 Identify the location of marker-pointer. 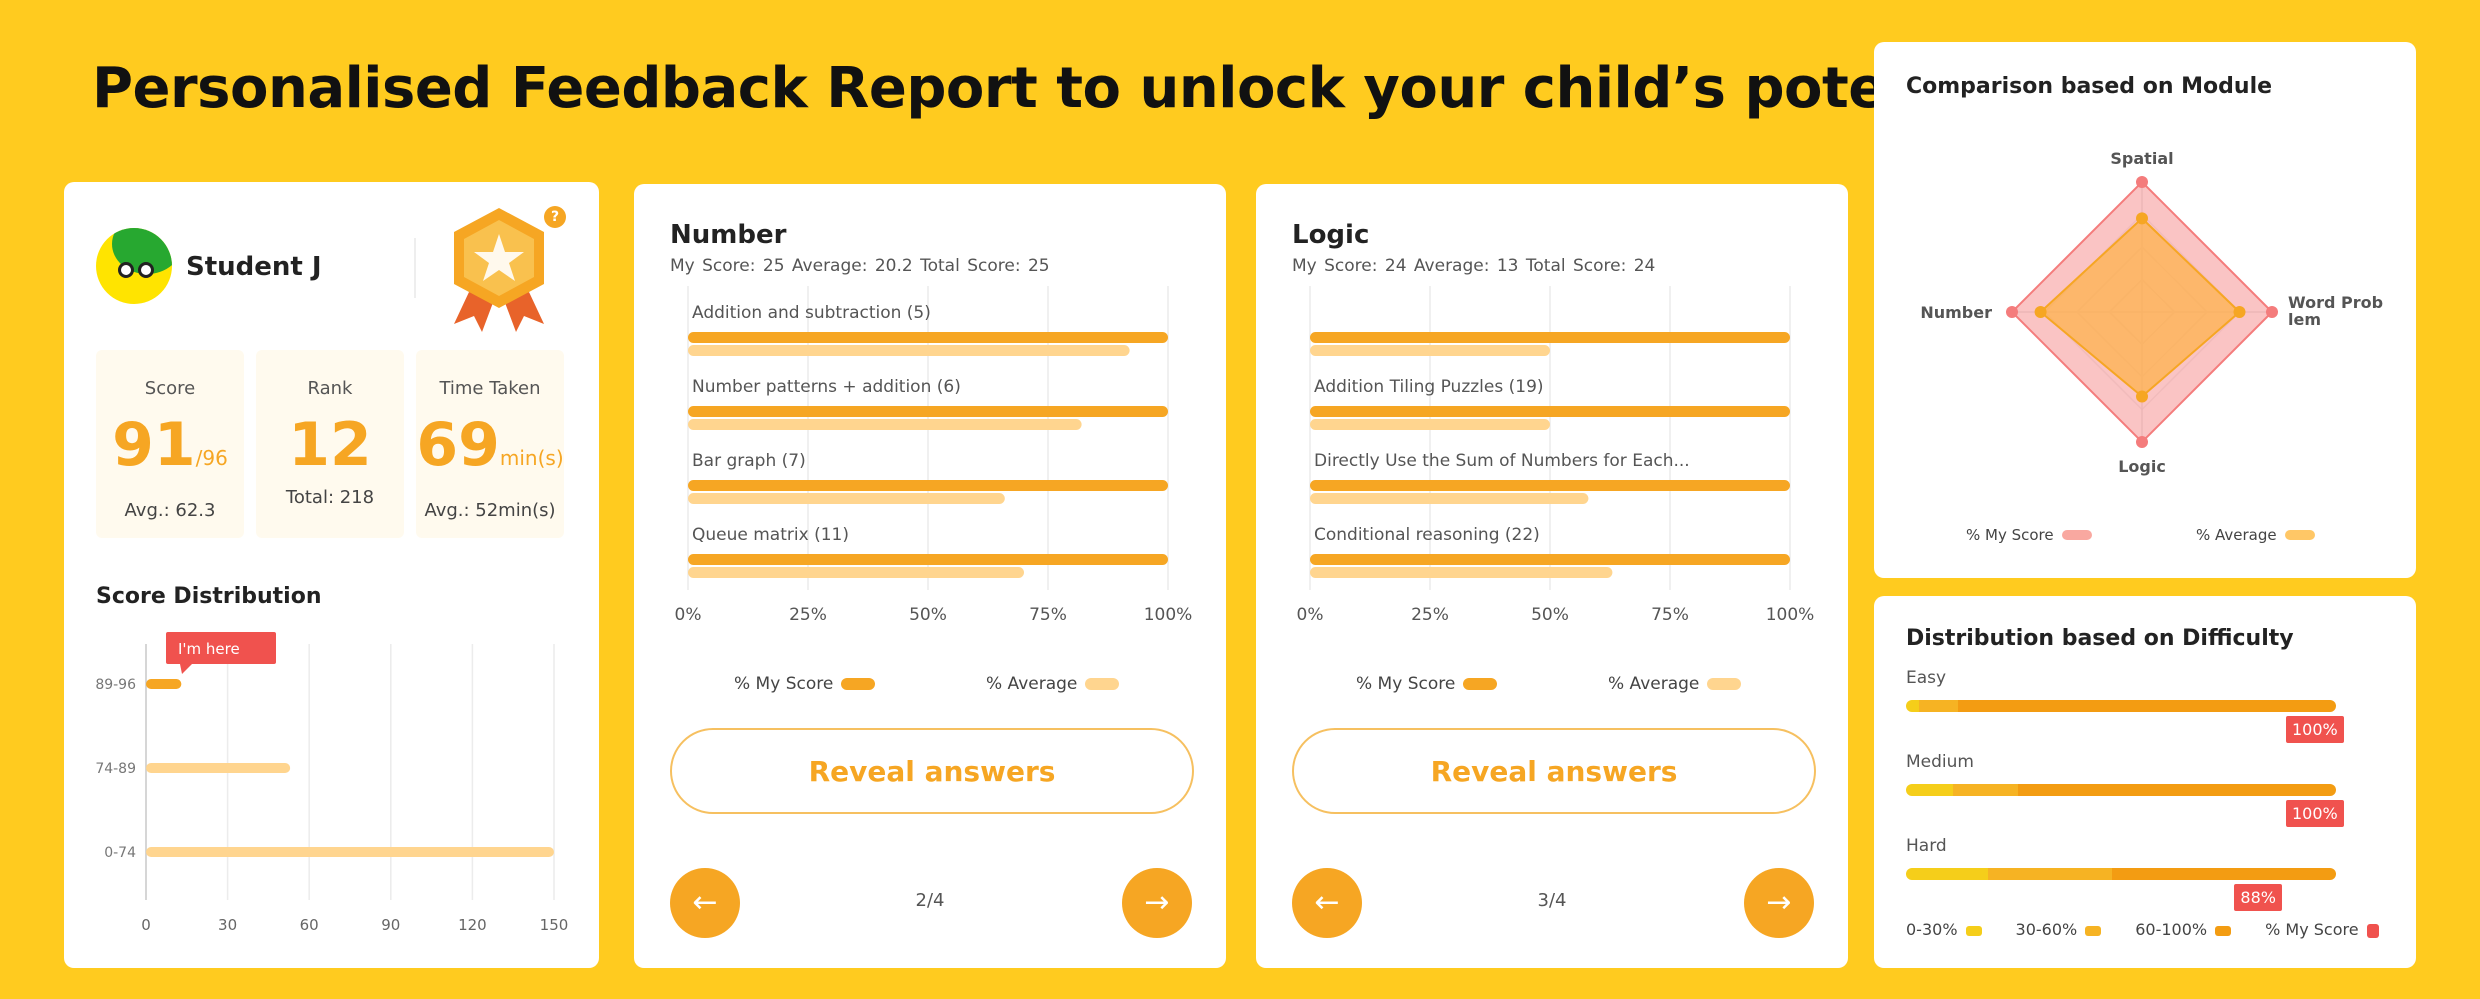
(186, 669).